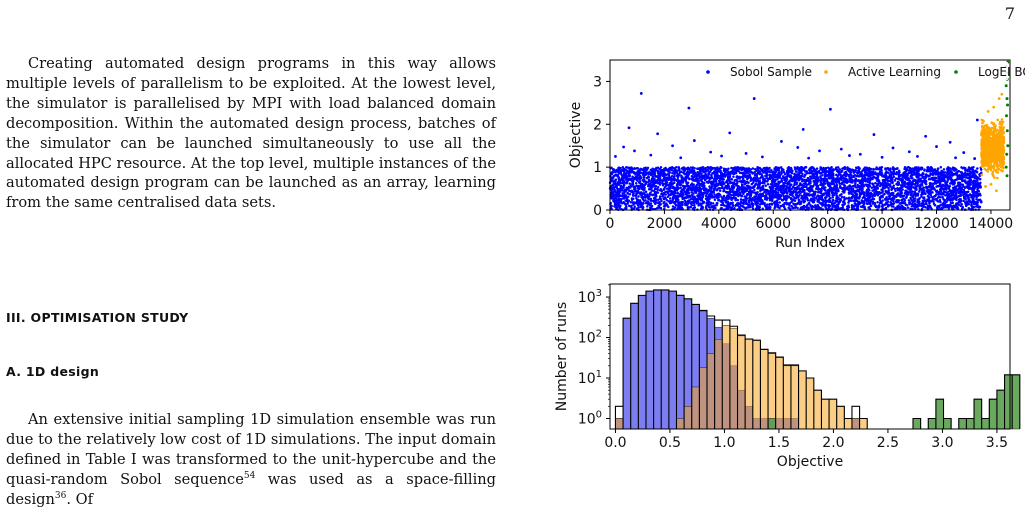 This screenshot has width=1029, height=510. What do you see at coordinates (249, 475) in the screenshot?
I see `citation-54: 54` at bounding box center [249, 475].